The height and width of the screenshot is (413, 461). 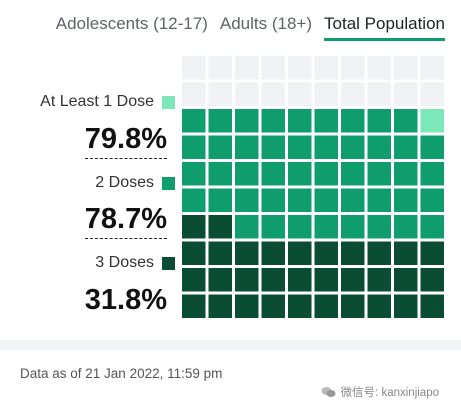 I want to click on wechat-icon, so click(x=328, y=392).